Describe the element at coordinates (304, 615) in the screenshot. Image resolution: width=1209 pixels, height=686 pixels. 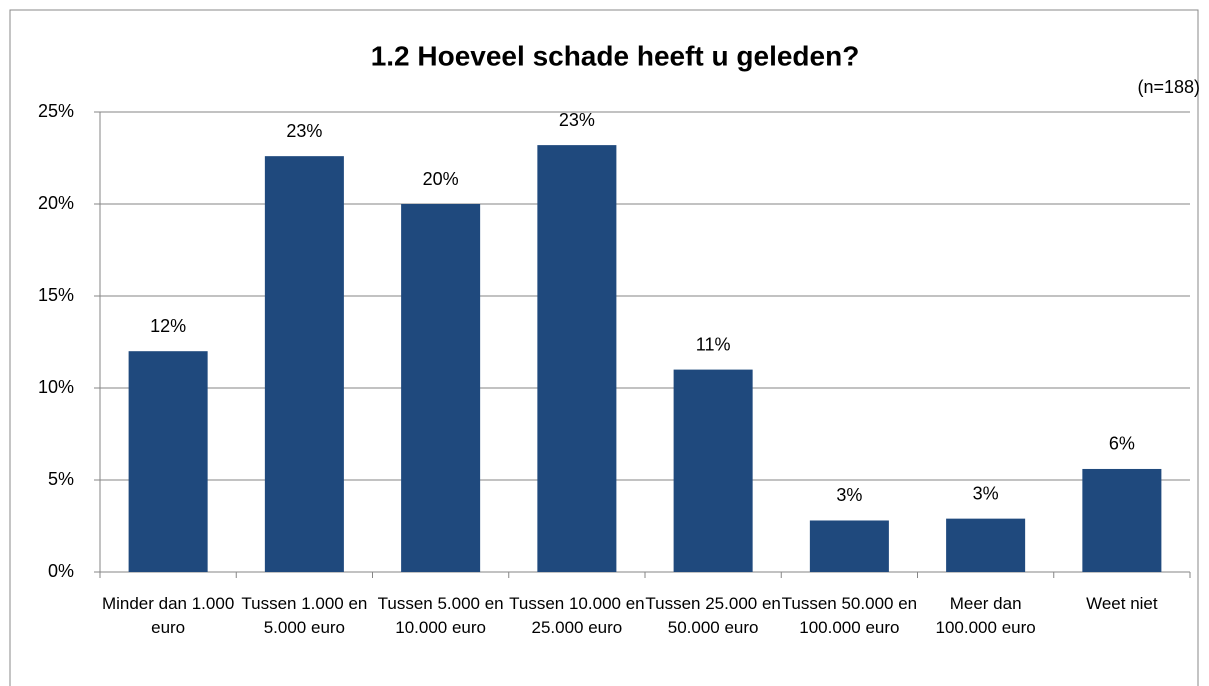
I see `x-tick-label: Tussen 1.000 en 5.000 euro` at that location.